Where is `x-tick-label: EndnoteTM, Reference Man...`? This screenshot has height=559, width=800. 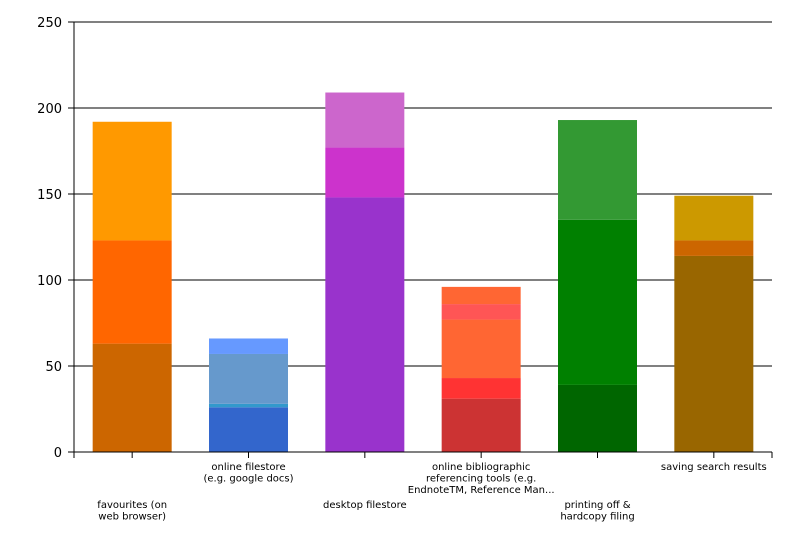
x-tick-label: EndnoteTM, Reference Man... is located at coordinates (481, 490).